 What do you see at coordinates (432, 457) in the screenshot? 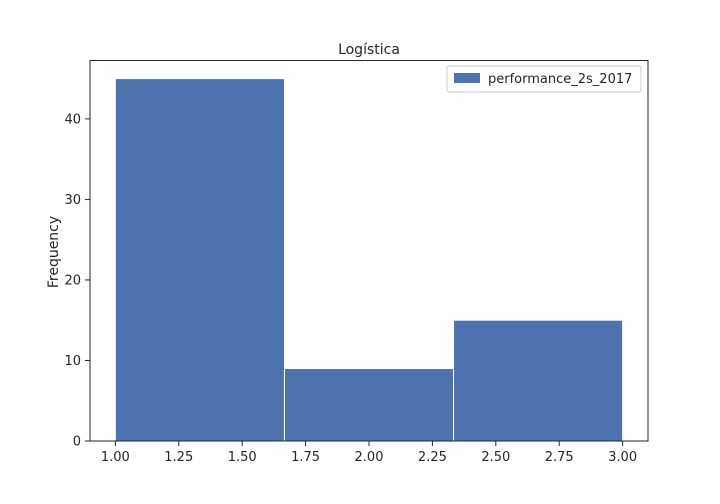
I see `x-tick-label: 2.25` at bounding box center [432, 457].